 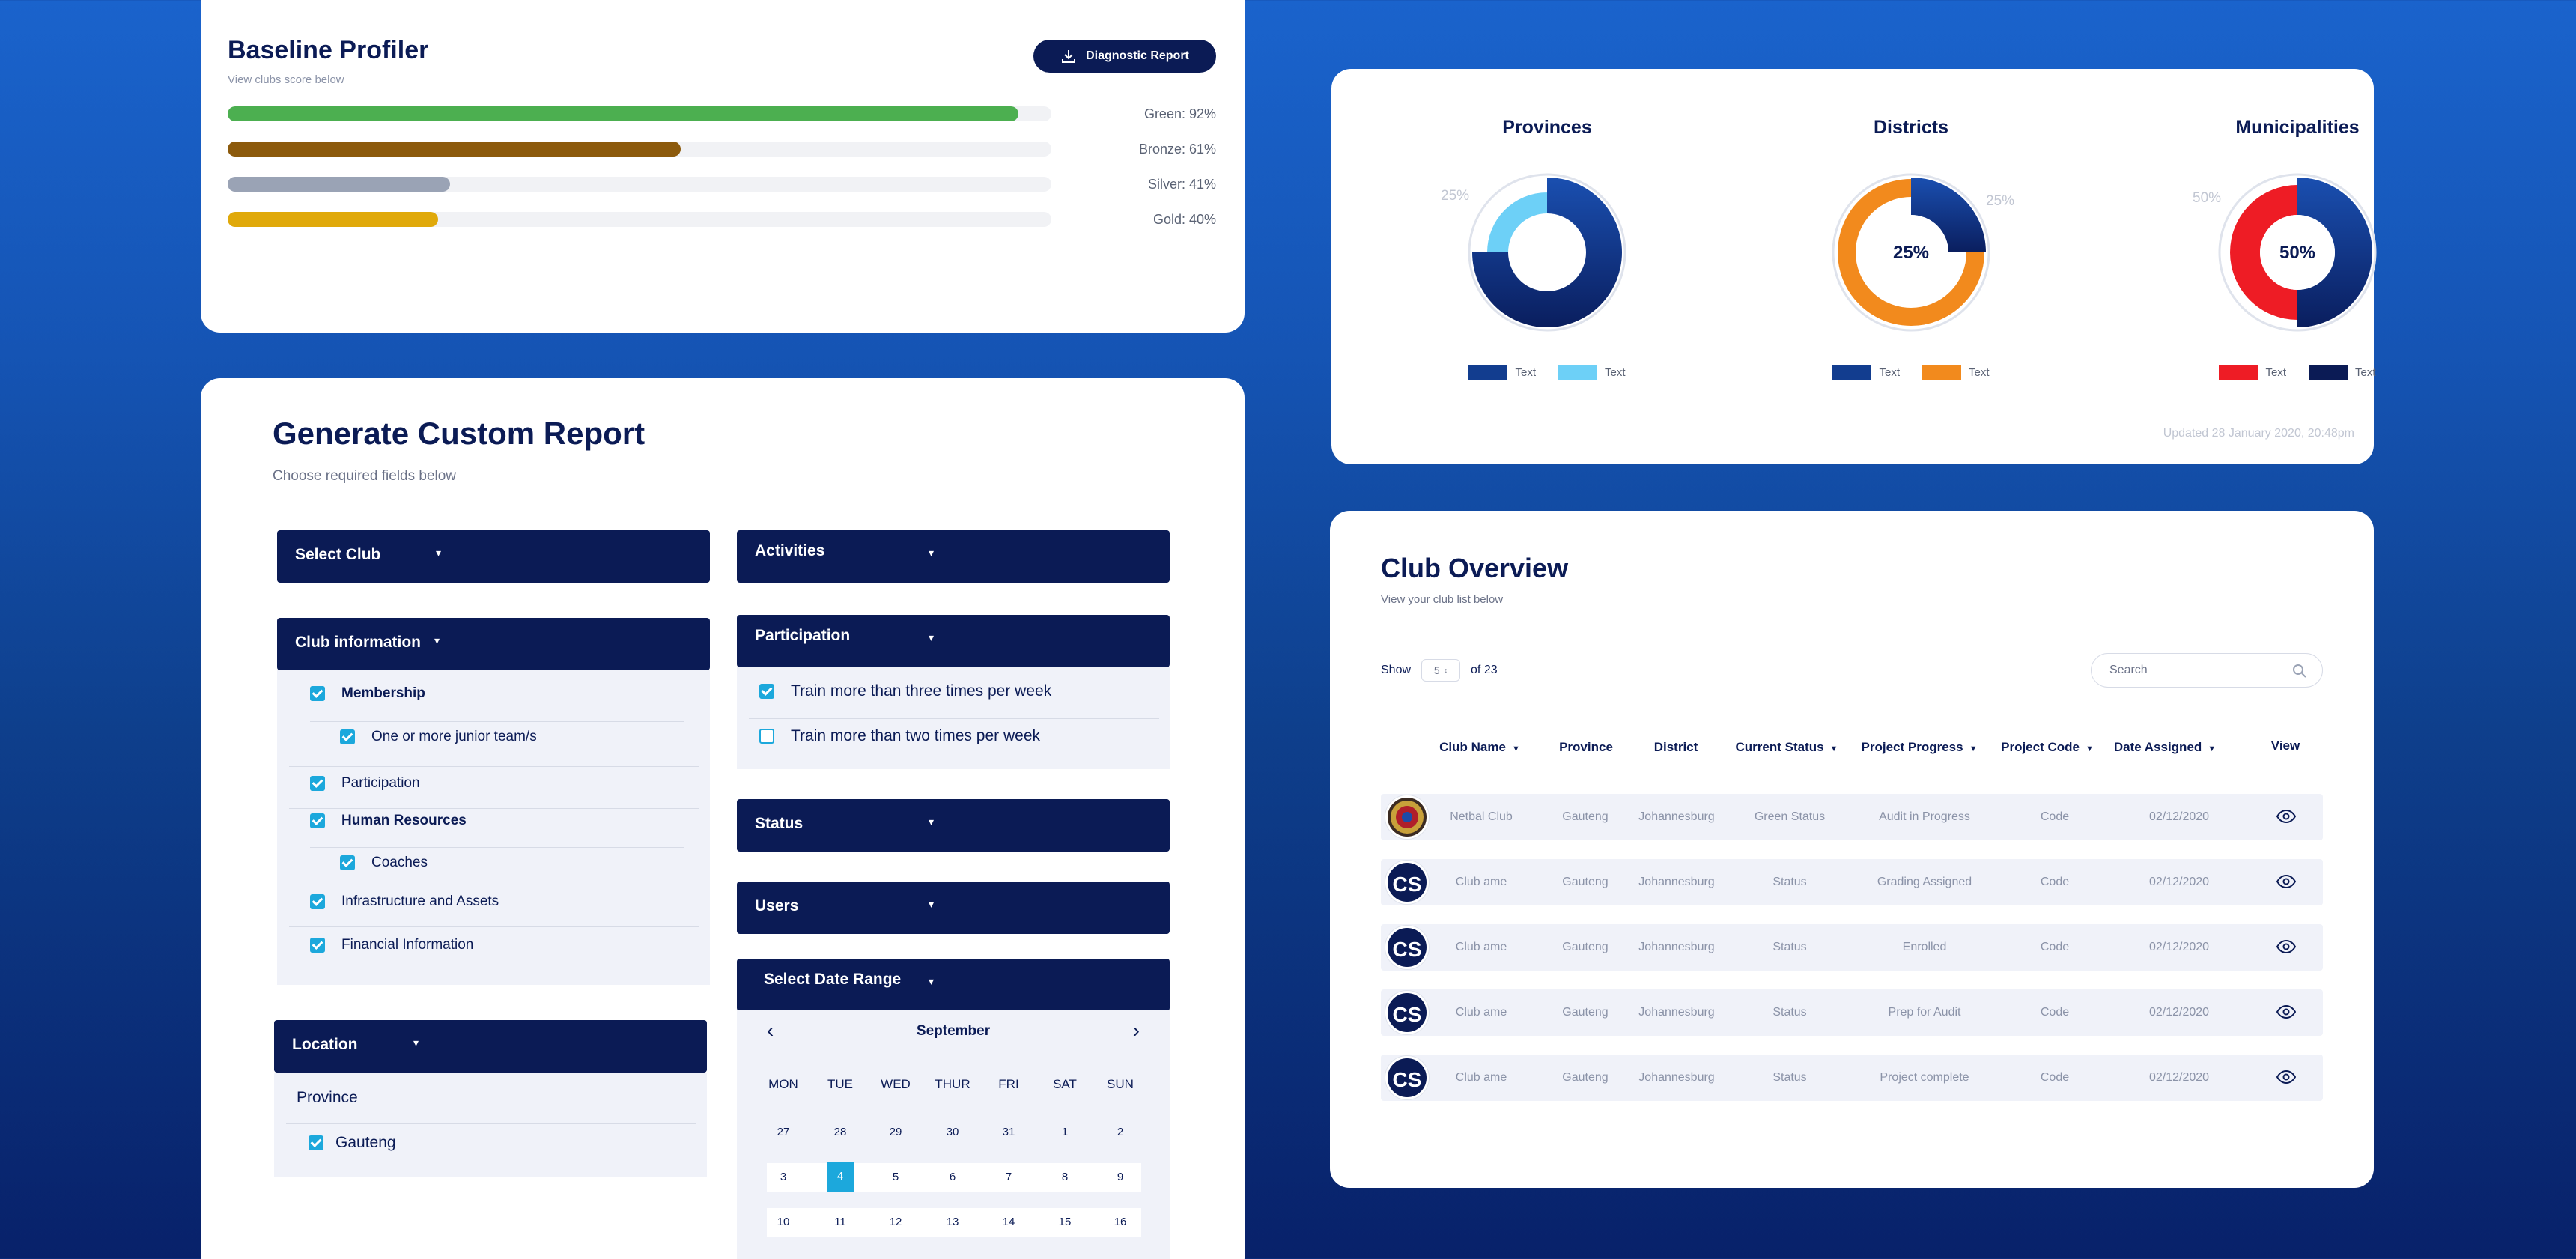 What do you see at coordinates (1008, 1177) in the screenshot?
I see `calendar-day: 7` at bounding box center [1008, 1177].